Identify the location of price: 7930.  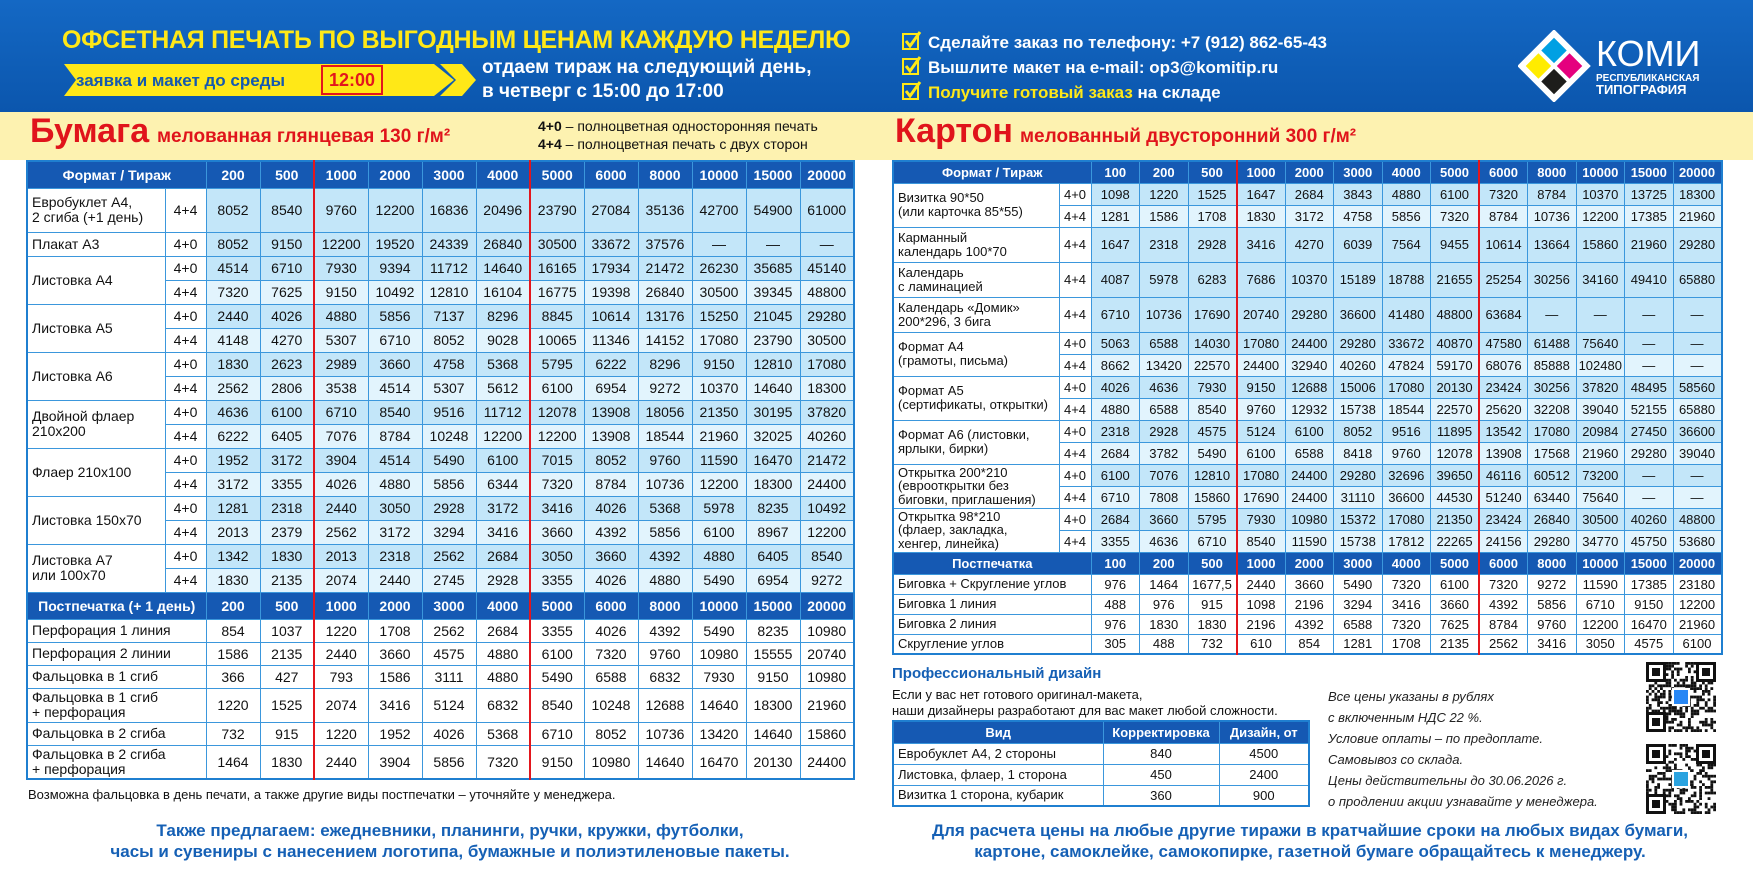
(1212, 387).